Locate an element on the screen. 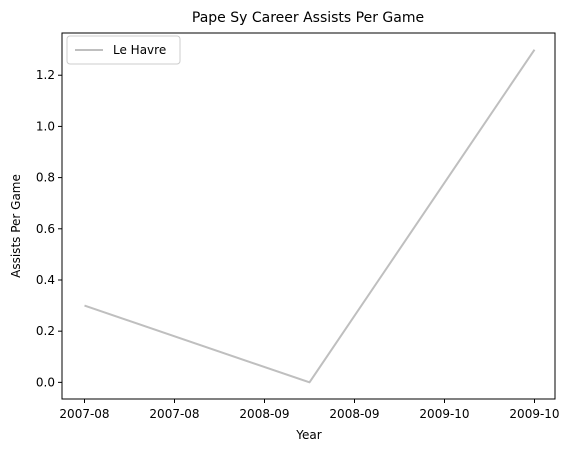  y-tick-label: 0.0 is located at coordinates (45, 382).